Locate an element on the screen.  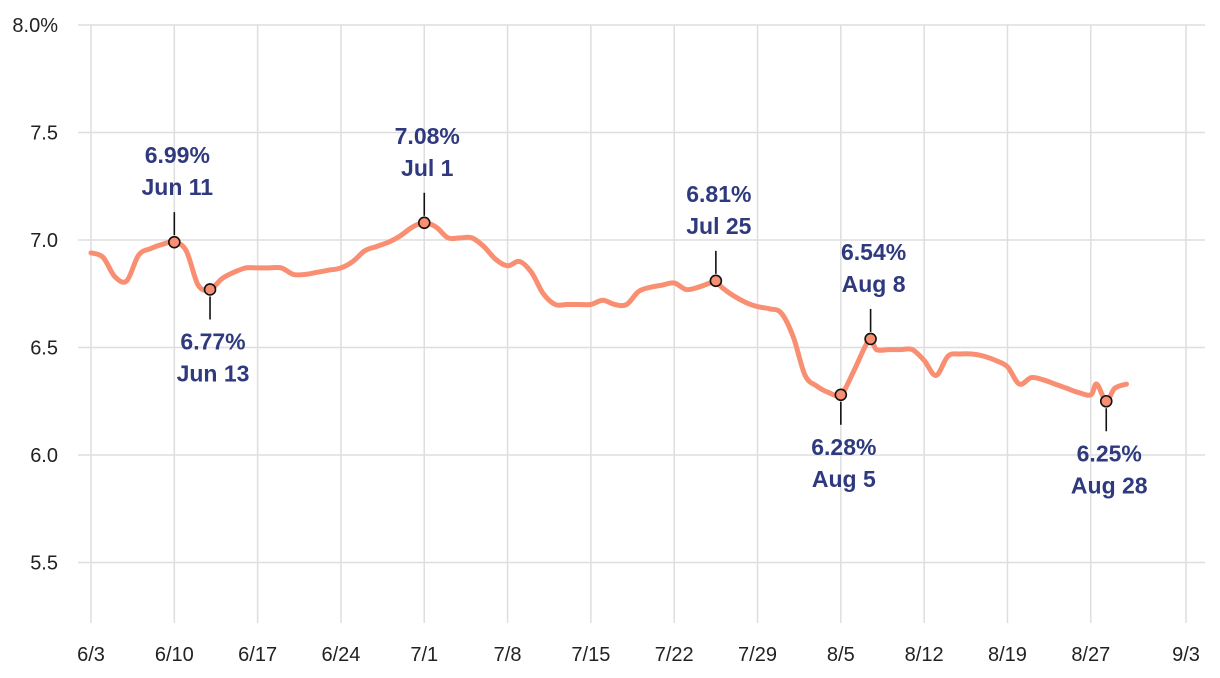
annotation-date-label: Jul 25 is located at coordinates (718, 226).